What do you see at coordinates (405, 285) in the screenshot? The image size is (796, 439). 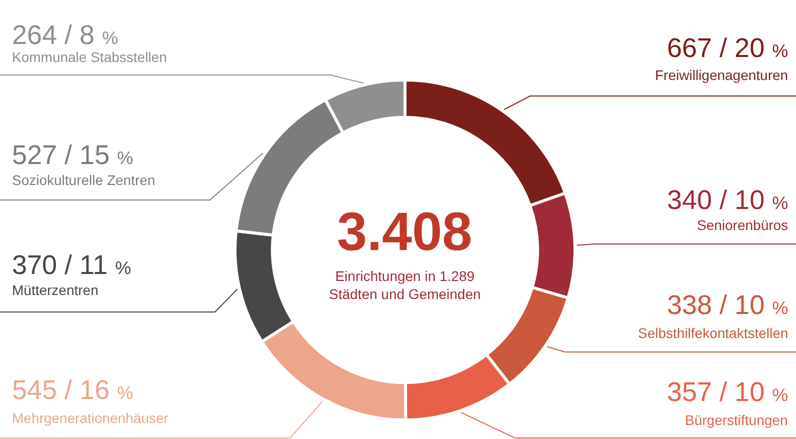 I see `text: Einrichtungen in 1.289 Städten und Gemeinden` at bounding box center [405, 285].